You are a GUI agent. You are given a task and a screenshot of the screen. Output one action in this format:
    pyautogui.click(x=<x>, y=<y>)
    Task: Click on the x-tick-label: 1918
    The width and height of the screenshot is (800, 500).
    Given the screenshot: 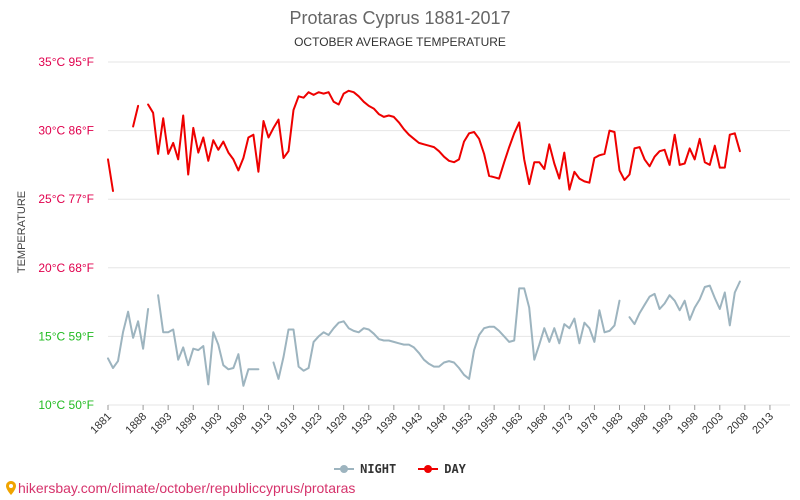 What is the action you would take?
    pyautogui.click(x=287, y=424)
    